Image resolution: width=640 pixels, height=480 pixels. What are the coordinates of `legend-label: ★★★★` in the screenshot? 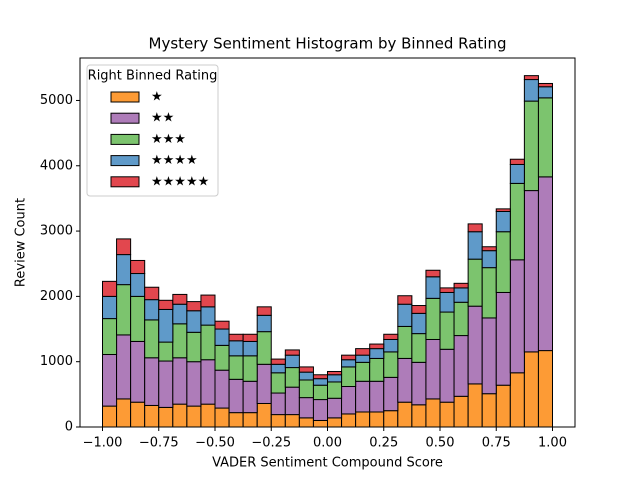 It's located at (174, 160).